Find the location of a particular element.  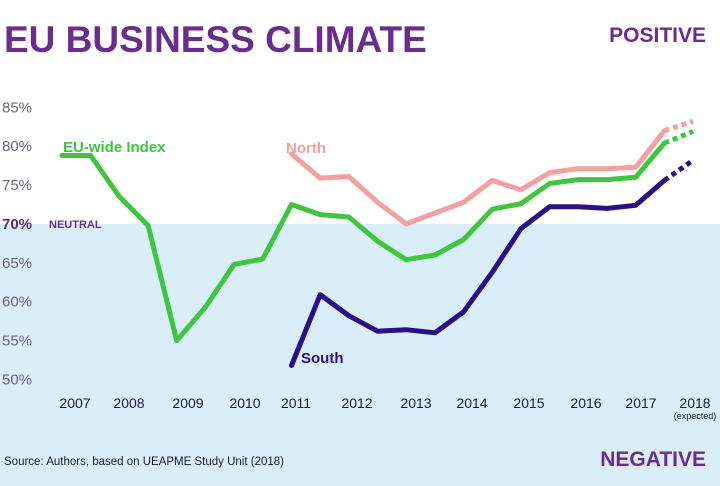

y-tick-label: 50% is located at coordinates (17, 379).